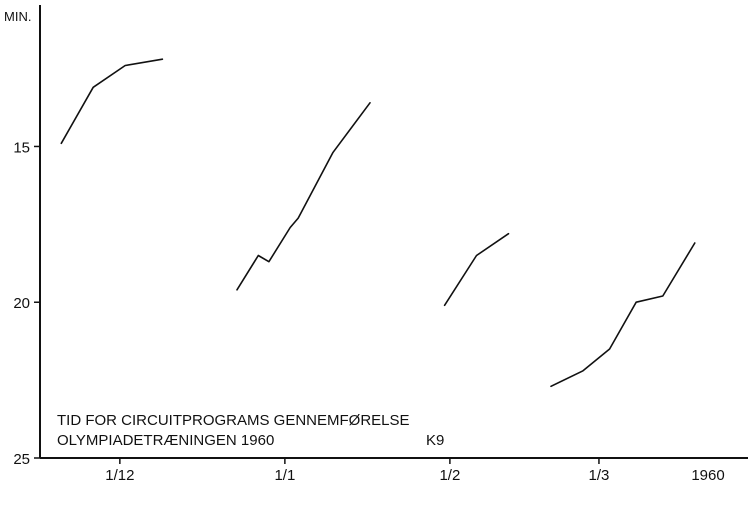  What do you see at coordinates (17, 16) in the screenshot?
I see `y-axis-label: MIN.` at bounding box center [17, 16].